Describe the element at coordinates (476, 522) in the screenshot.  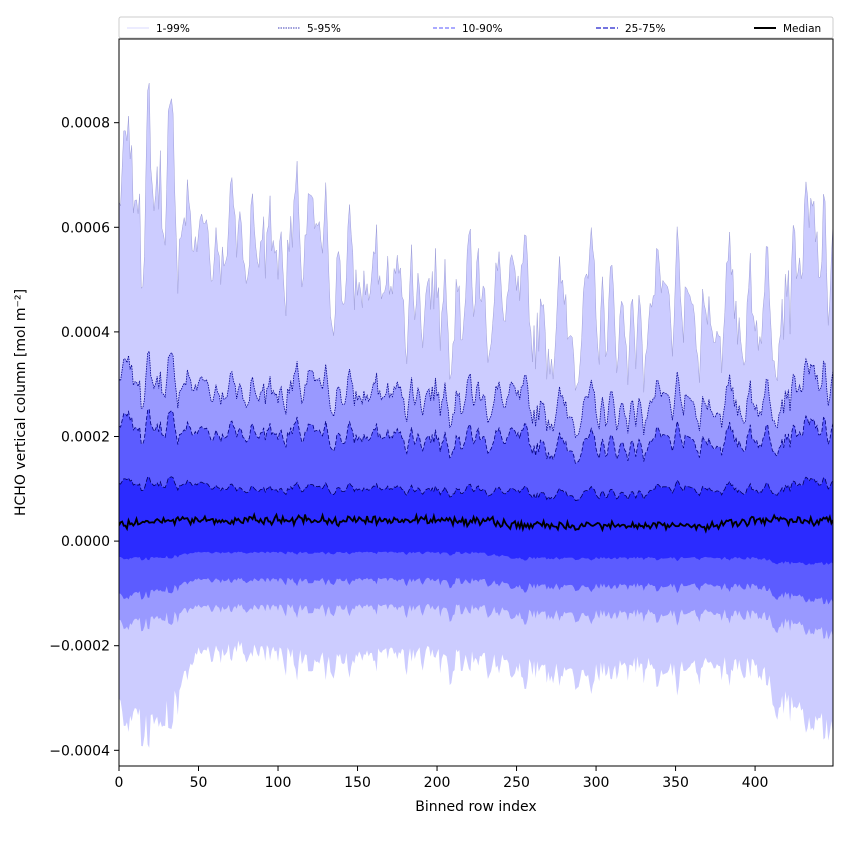
I see `median-line` at that location.